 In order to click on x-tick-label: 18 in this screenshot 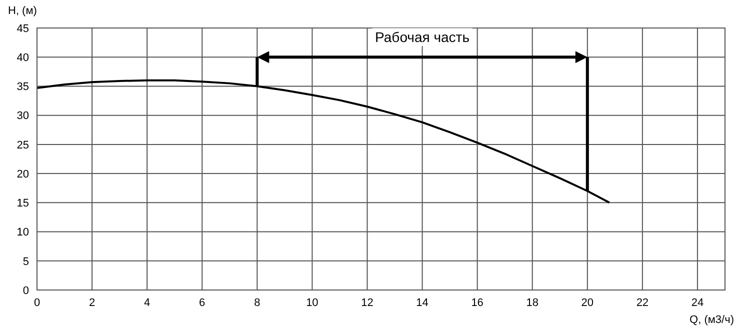, I will do `click(532, 302)`.